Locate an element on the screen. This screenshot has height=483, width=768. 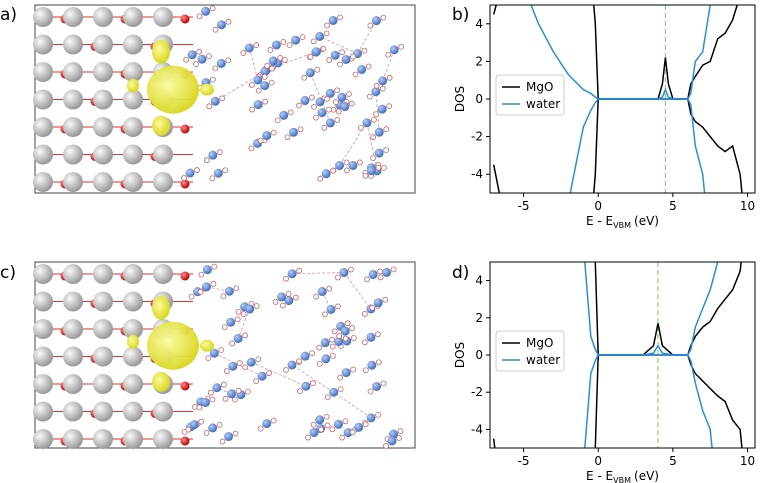
y-tick-label: 2 is located at coordinates (479, 318).